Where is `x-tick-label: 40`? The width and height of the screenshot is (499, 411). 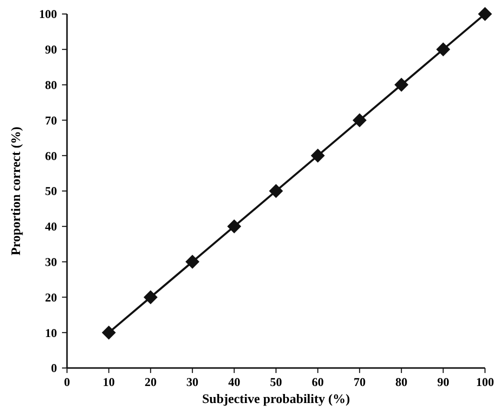
x-tick-label: 40 is located at coordinates (234, 382).